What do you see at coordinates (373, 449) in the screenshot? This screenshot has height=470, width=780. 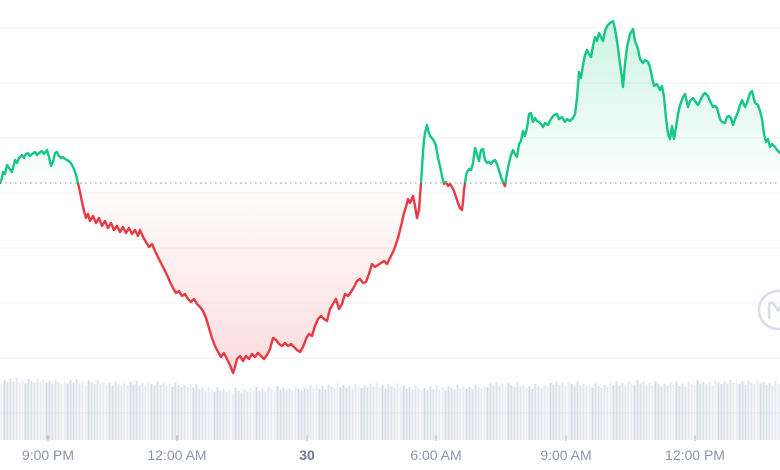 I see `x-axis-group: 9:00 PM 12:00 AM 30 6:00 AM 9:00 AM 12:00 PM` at bounding box center [373, 449].